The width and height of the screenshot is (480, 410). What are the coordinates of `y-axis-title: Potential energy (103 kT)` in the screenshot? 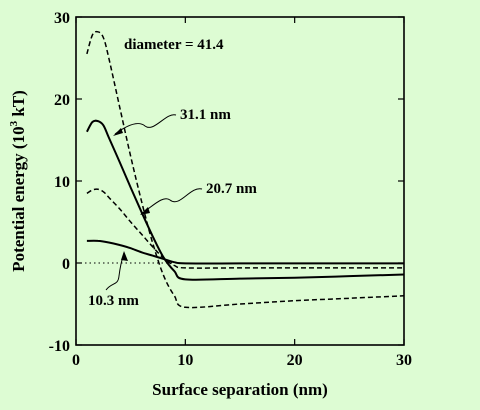 It's located at (18, 181).